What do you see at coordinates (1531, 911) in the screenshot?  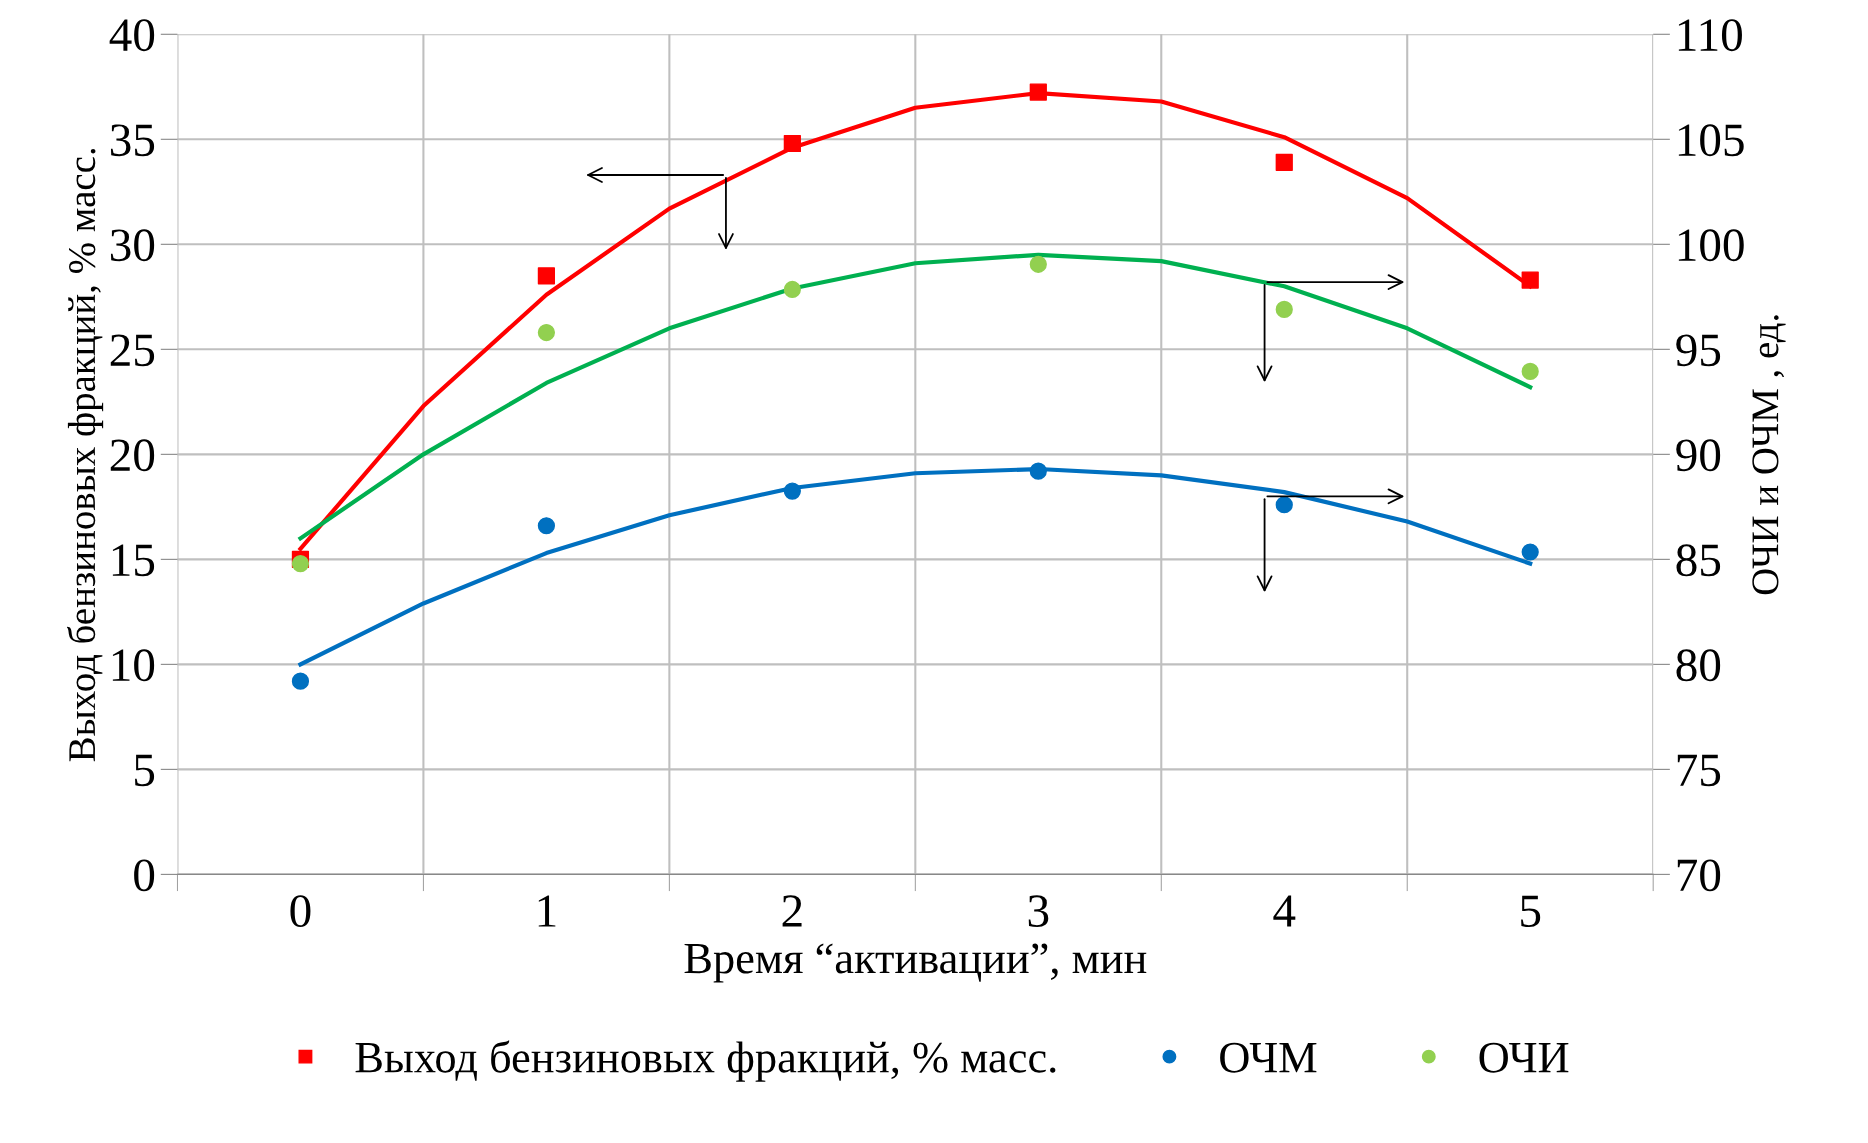 I see `x-tick-label: 5` at bounding box center [1531, 911].